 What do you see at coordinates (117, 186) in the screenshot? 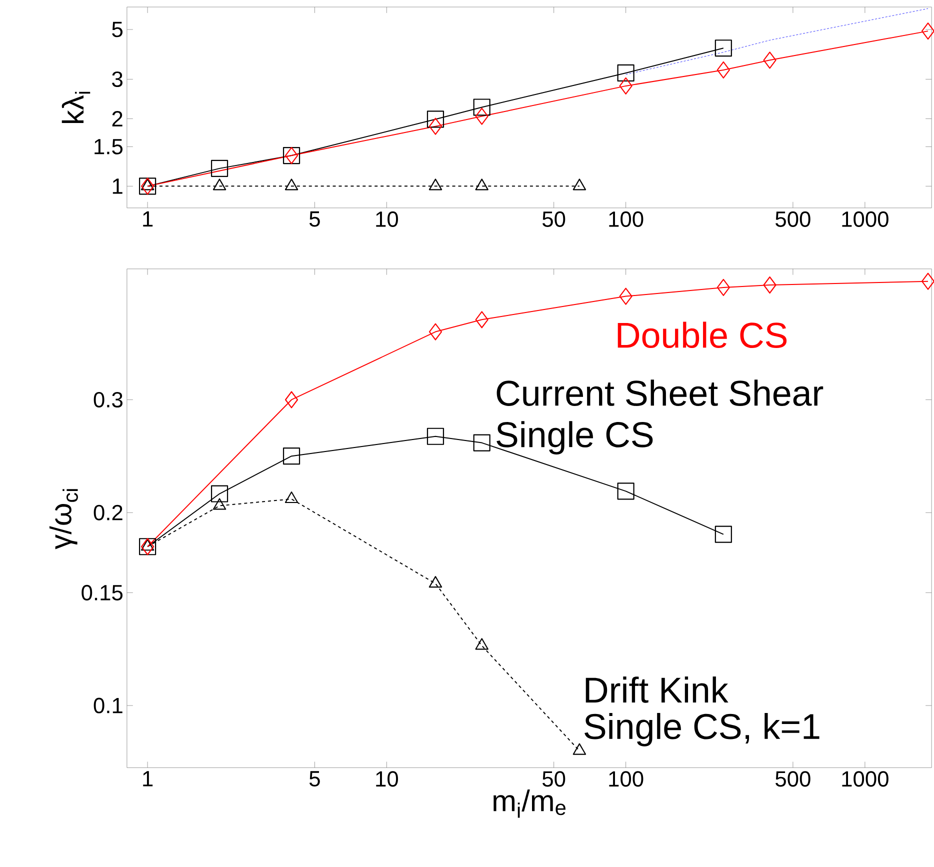
I see `y-tick-label: 1` at bounding box center [117, 186].